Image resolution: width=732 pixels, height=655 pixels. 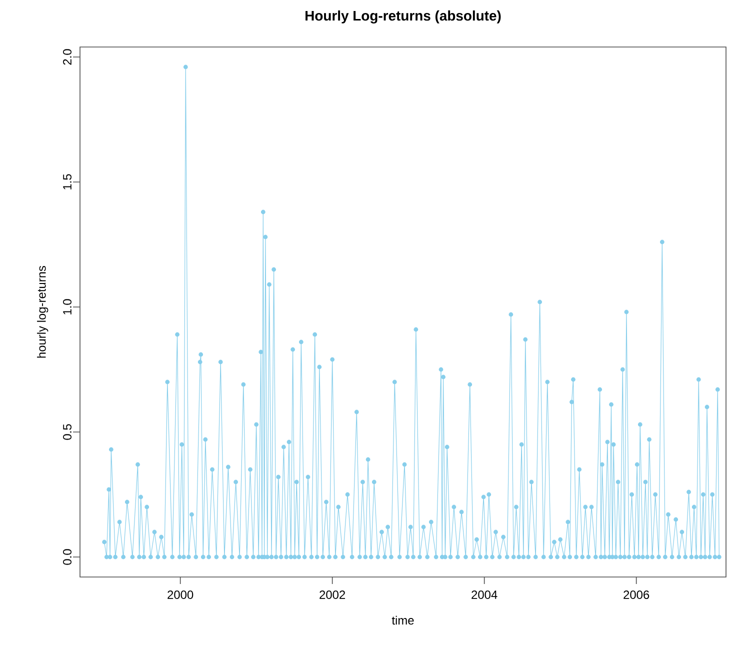 What do you see at coordinates (67, 57) in the screenshot?
I see `y-tick-label: 2.0` at bounding box center [67, 57].